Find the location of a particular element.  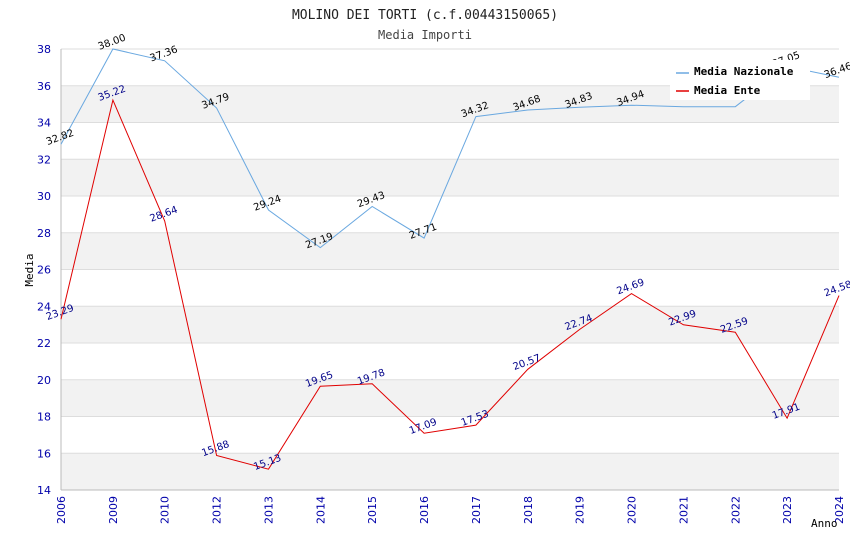

x-tick-label: 2019 is located at coordinates (580, 510).